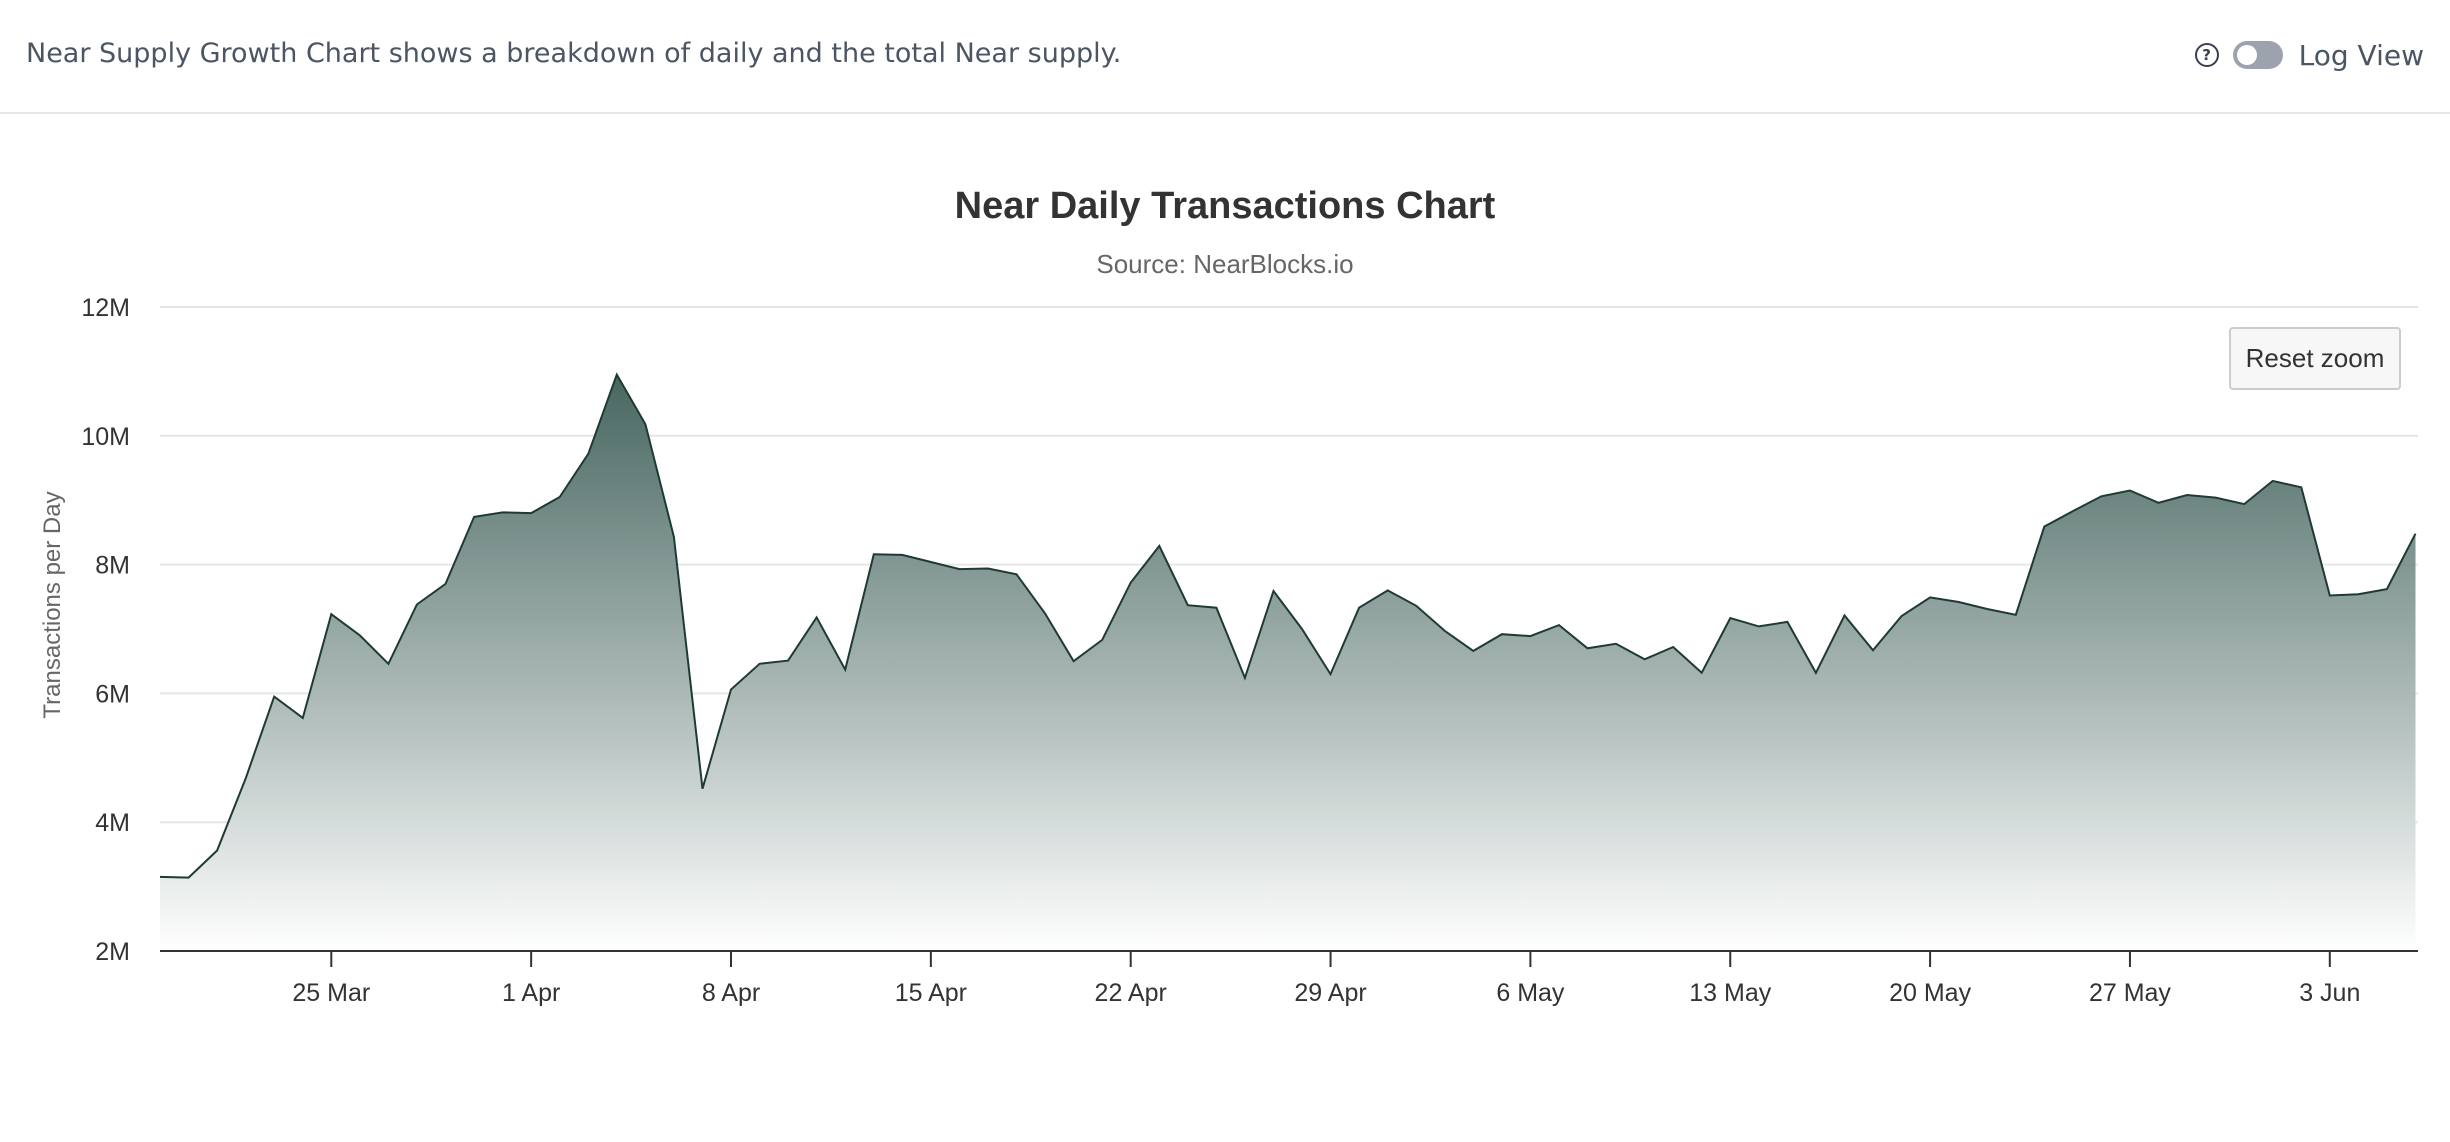 This screenshot has width=2450, height=1142. I want to click on reset-zoom-label: Reset zoom, so click(2315, 358).